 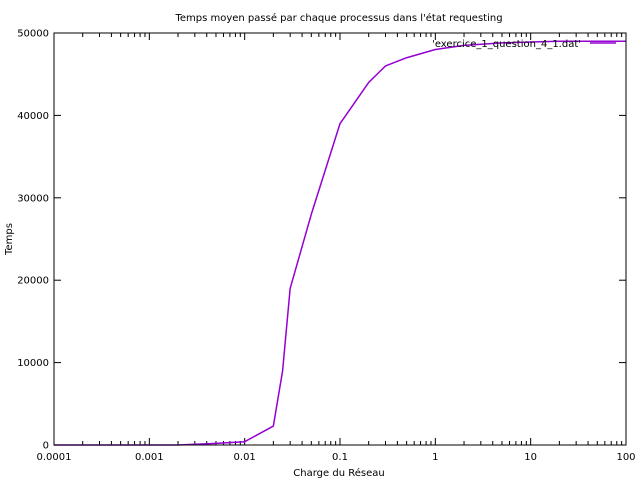 What do you see at coordinates (338, 473) in the screenshot?
I see `x-axis-label: Charge du Réseau` at bounding box center [338, 473].